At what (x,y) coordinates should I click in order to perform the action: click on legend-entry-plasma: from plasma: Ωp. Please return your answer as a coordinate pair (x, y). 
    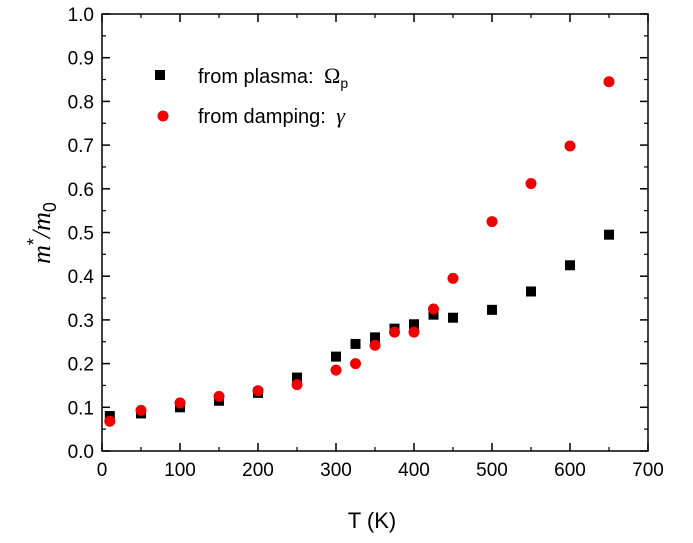
    Looking at the image, I should click on (273, 77).